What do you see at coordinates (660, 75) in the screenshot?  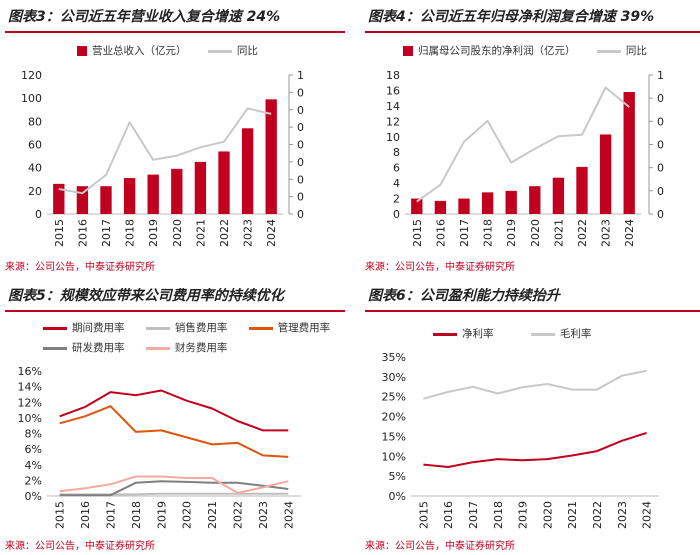 I see `right-tick-label: 1` at bounding box center [660, 75].